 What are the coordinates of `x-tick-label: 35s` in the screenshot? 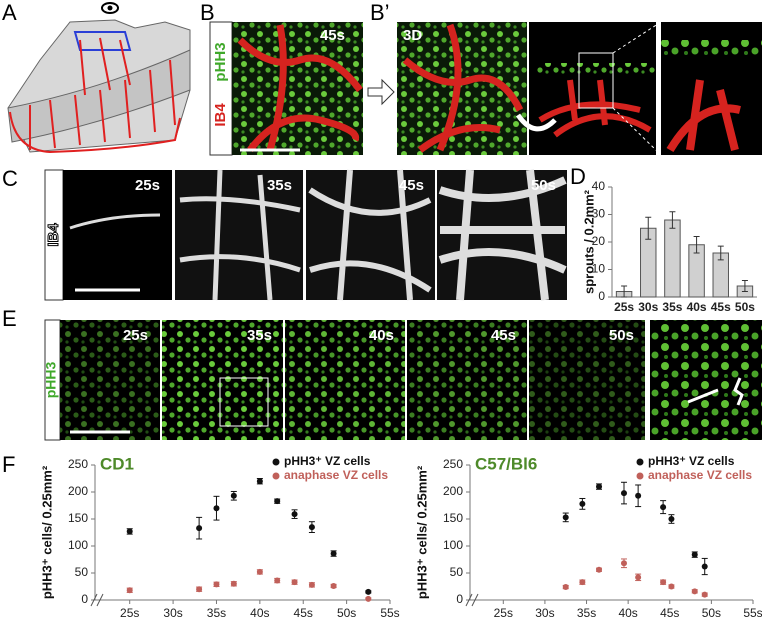 It's located at (586, 613).